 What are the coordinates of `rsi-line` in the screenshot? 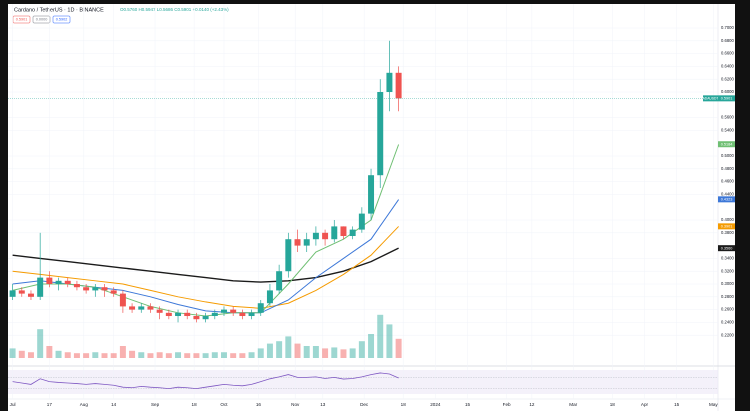 It's located at (205, 381).